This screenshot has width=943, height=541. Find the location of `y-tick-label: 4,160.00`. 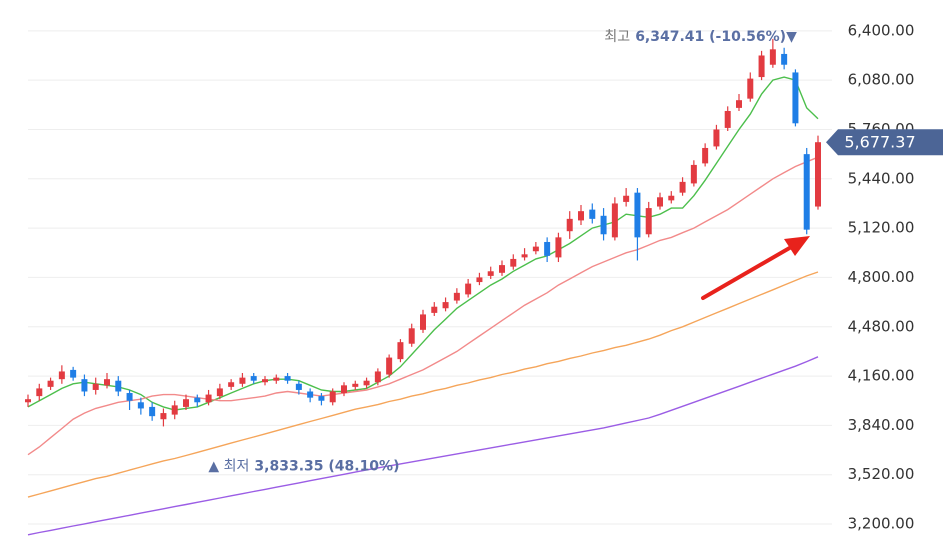

y-tick-label: 4,160.00 is located at coordinates (881, 376).